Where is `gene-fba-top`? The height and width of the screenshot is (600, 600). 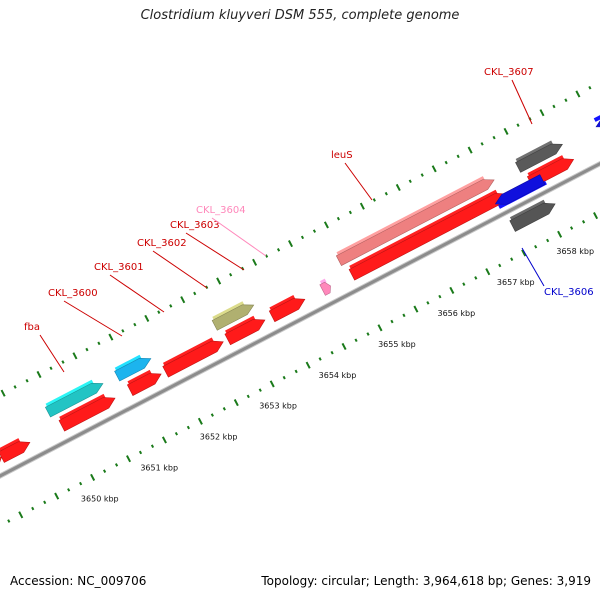 gene-fba-top is located at coordinates (82, 407).